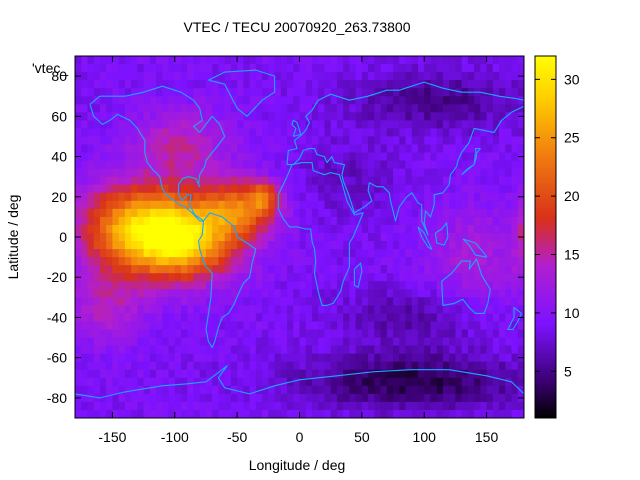  What do you see at coordinates (157, 153) in the screenshot?
I see `coastline` at bounding box center [157, 153].